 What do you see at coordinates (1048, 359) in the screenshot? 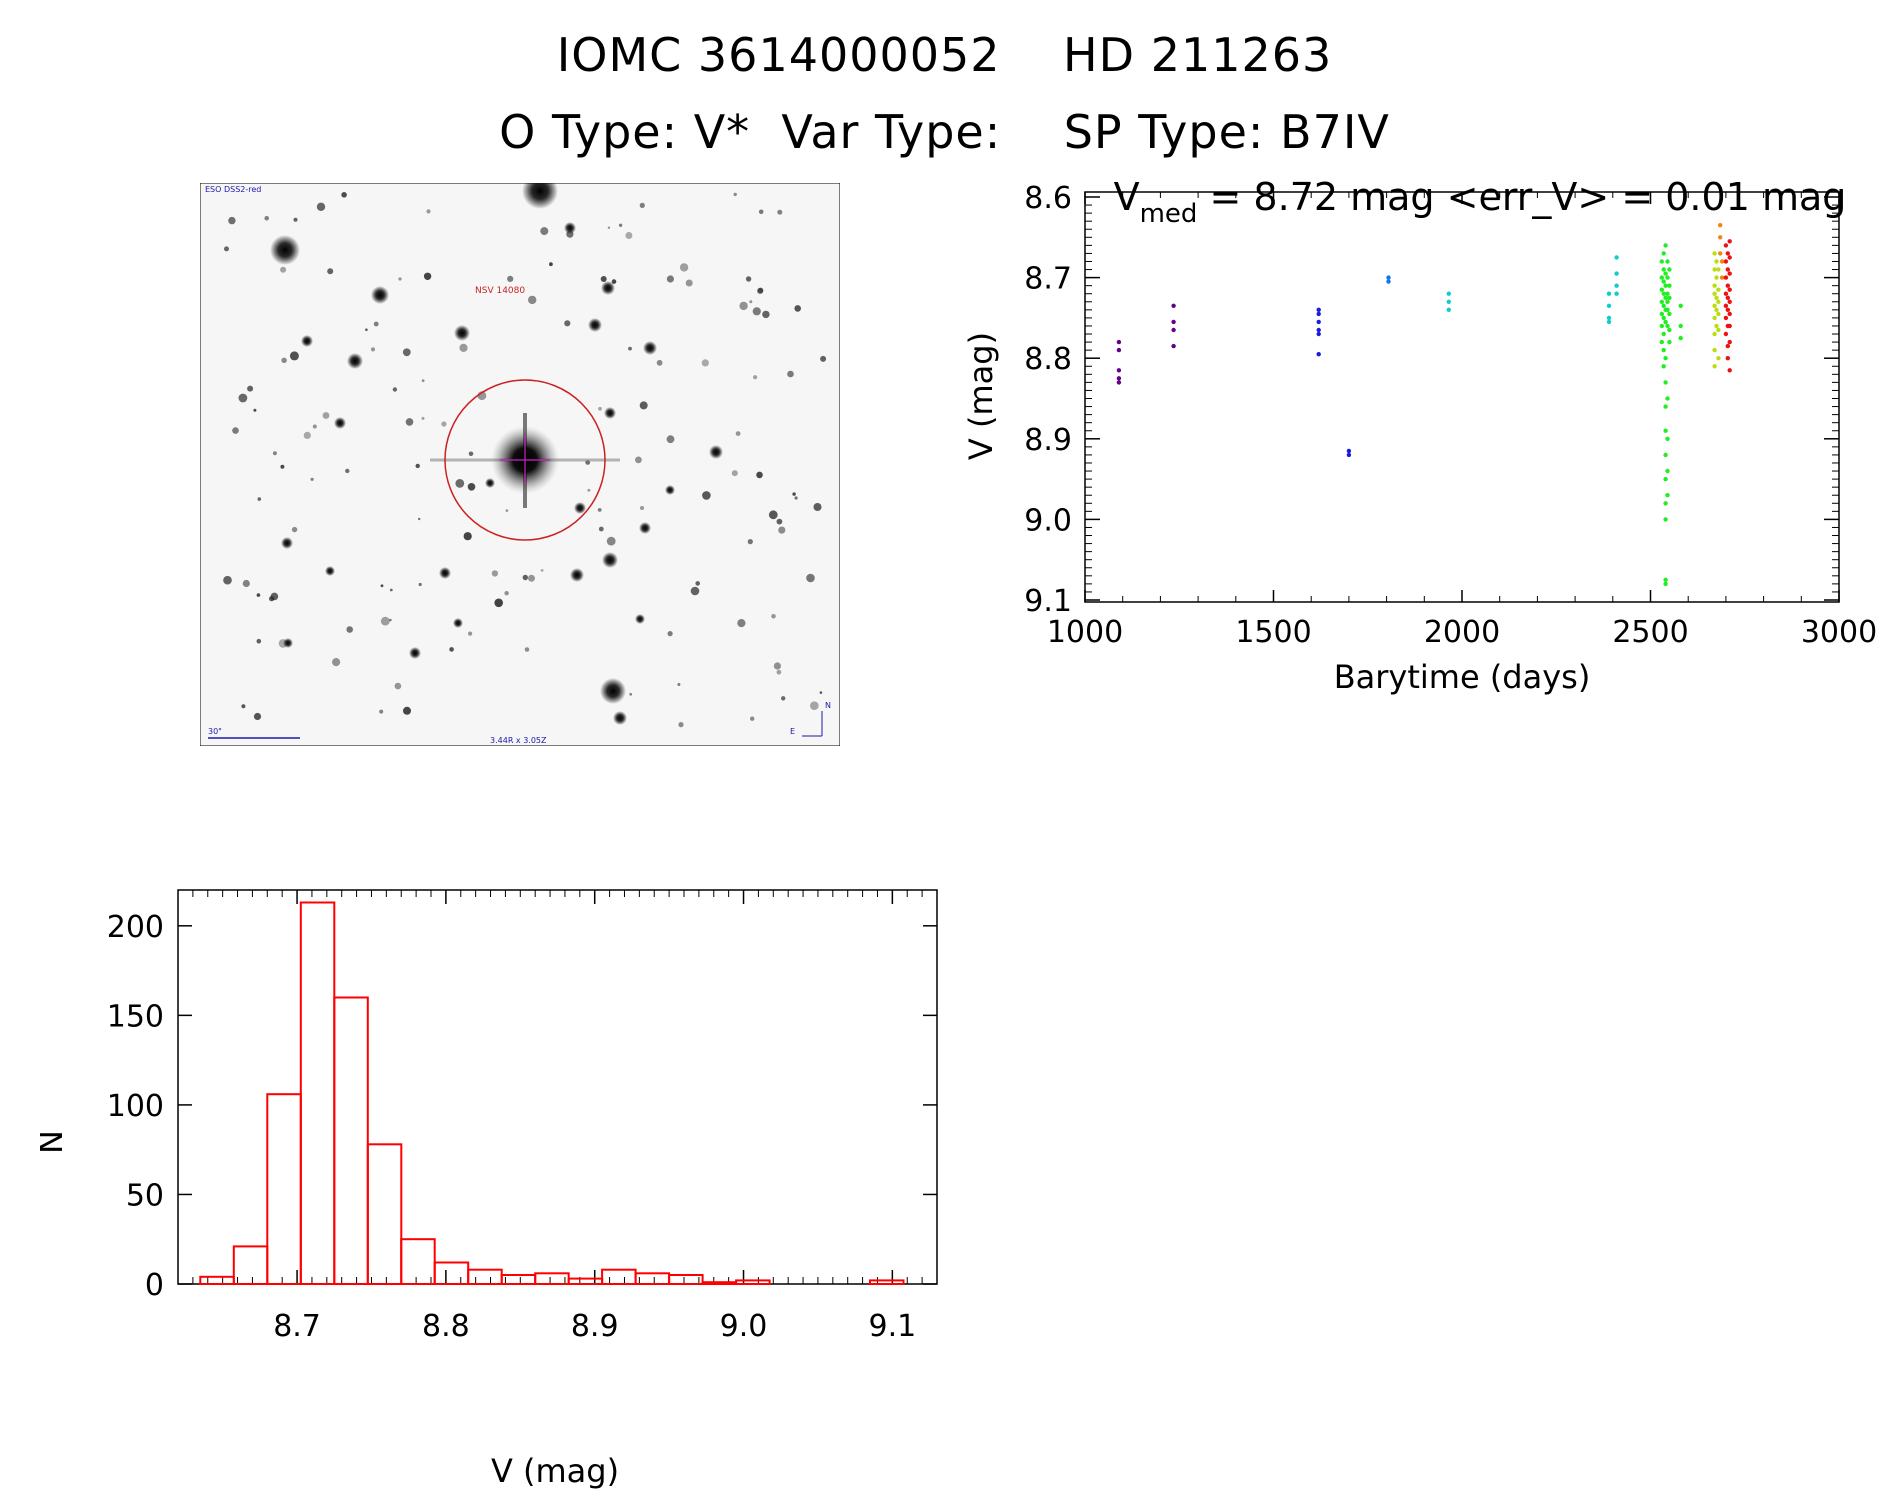
I see `y-tick-label: 8.8` at bounding box center [1048, 359].